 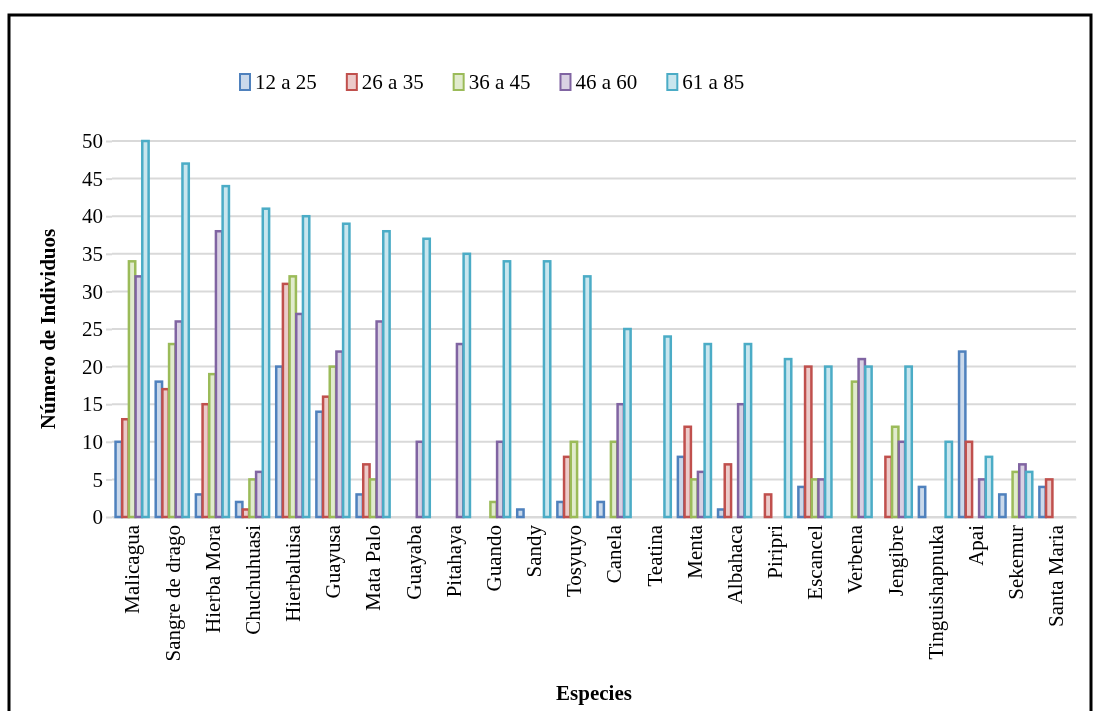 I want to click on x-tick-label: Verbena, so click(x=855, y=559).